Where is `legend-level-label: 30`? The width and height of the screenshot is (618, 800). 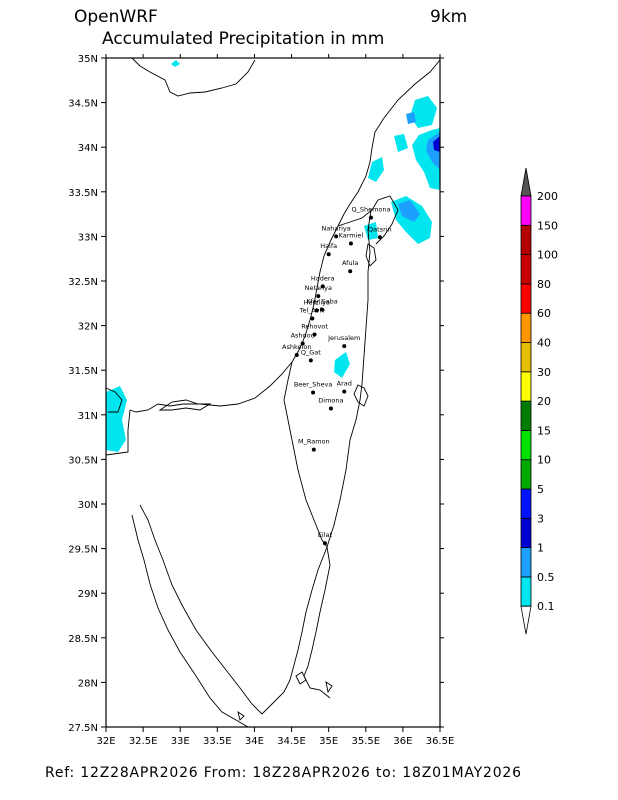 legend-level-label: 30 is located at coordinates (544, 372).